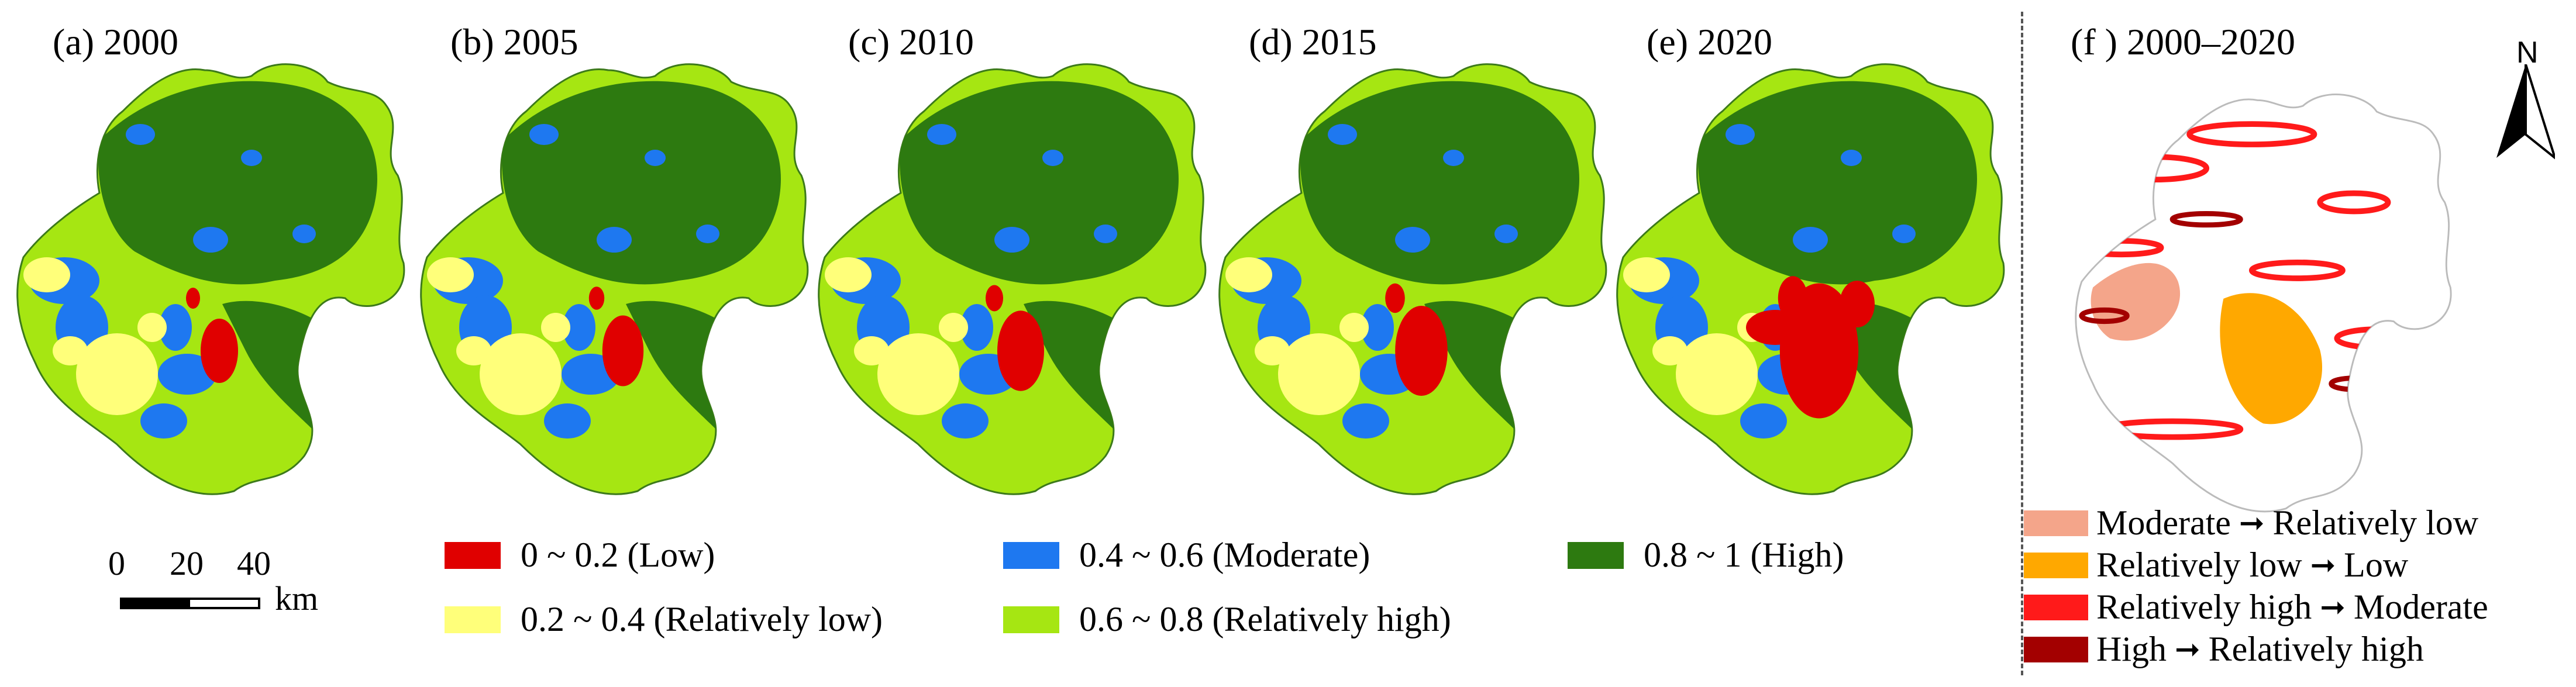  Describe the element at coordinates (618, 555) in the screenshot. I see `legend-label-low: 0 ~ 0.2 (Low)` at that location.